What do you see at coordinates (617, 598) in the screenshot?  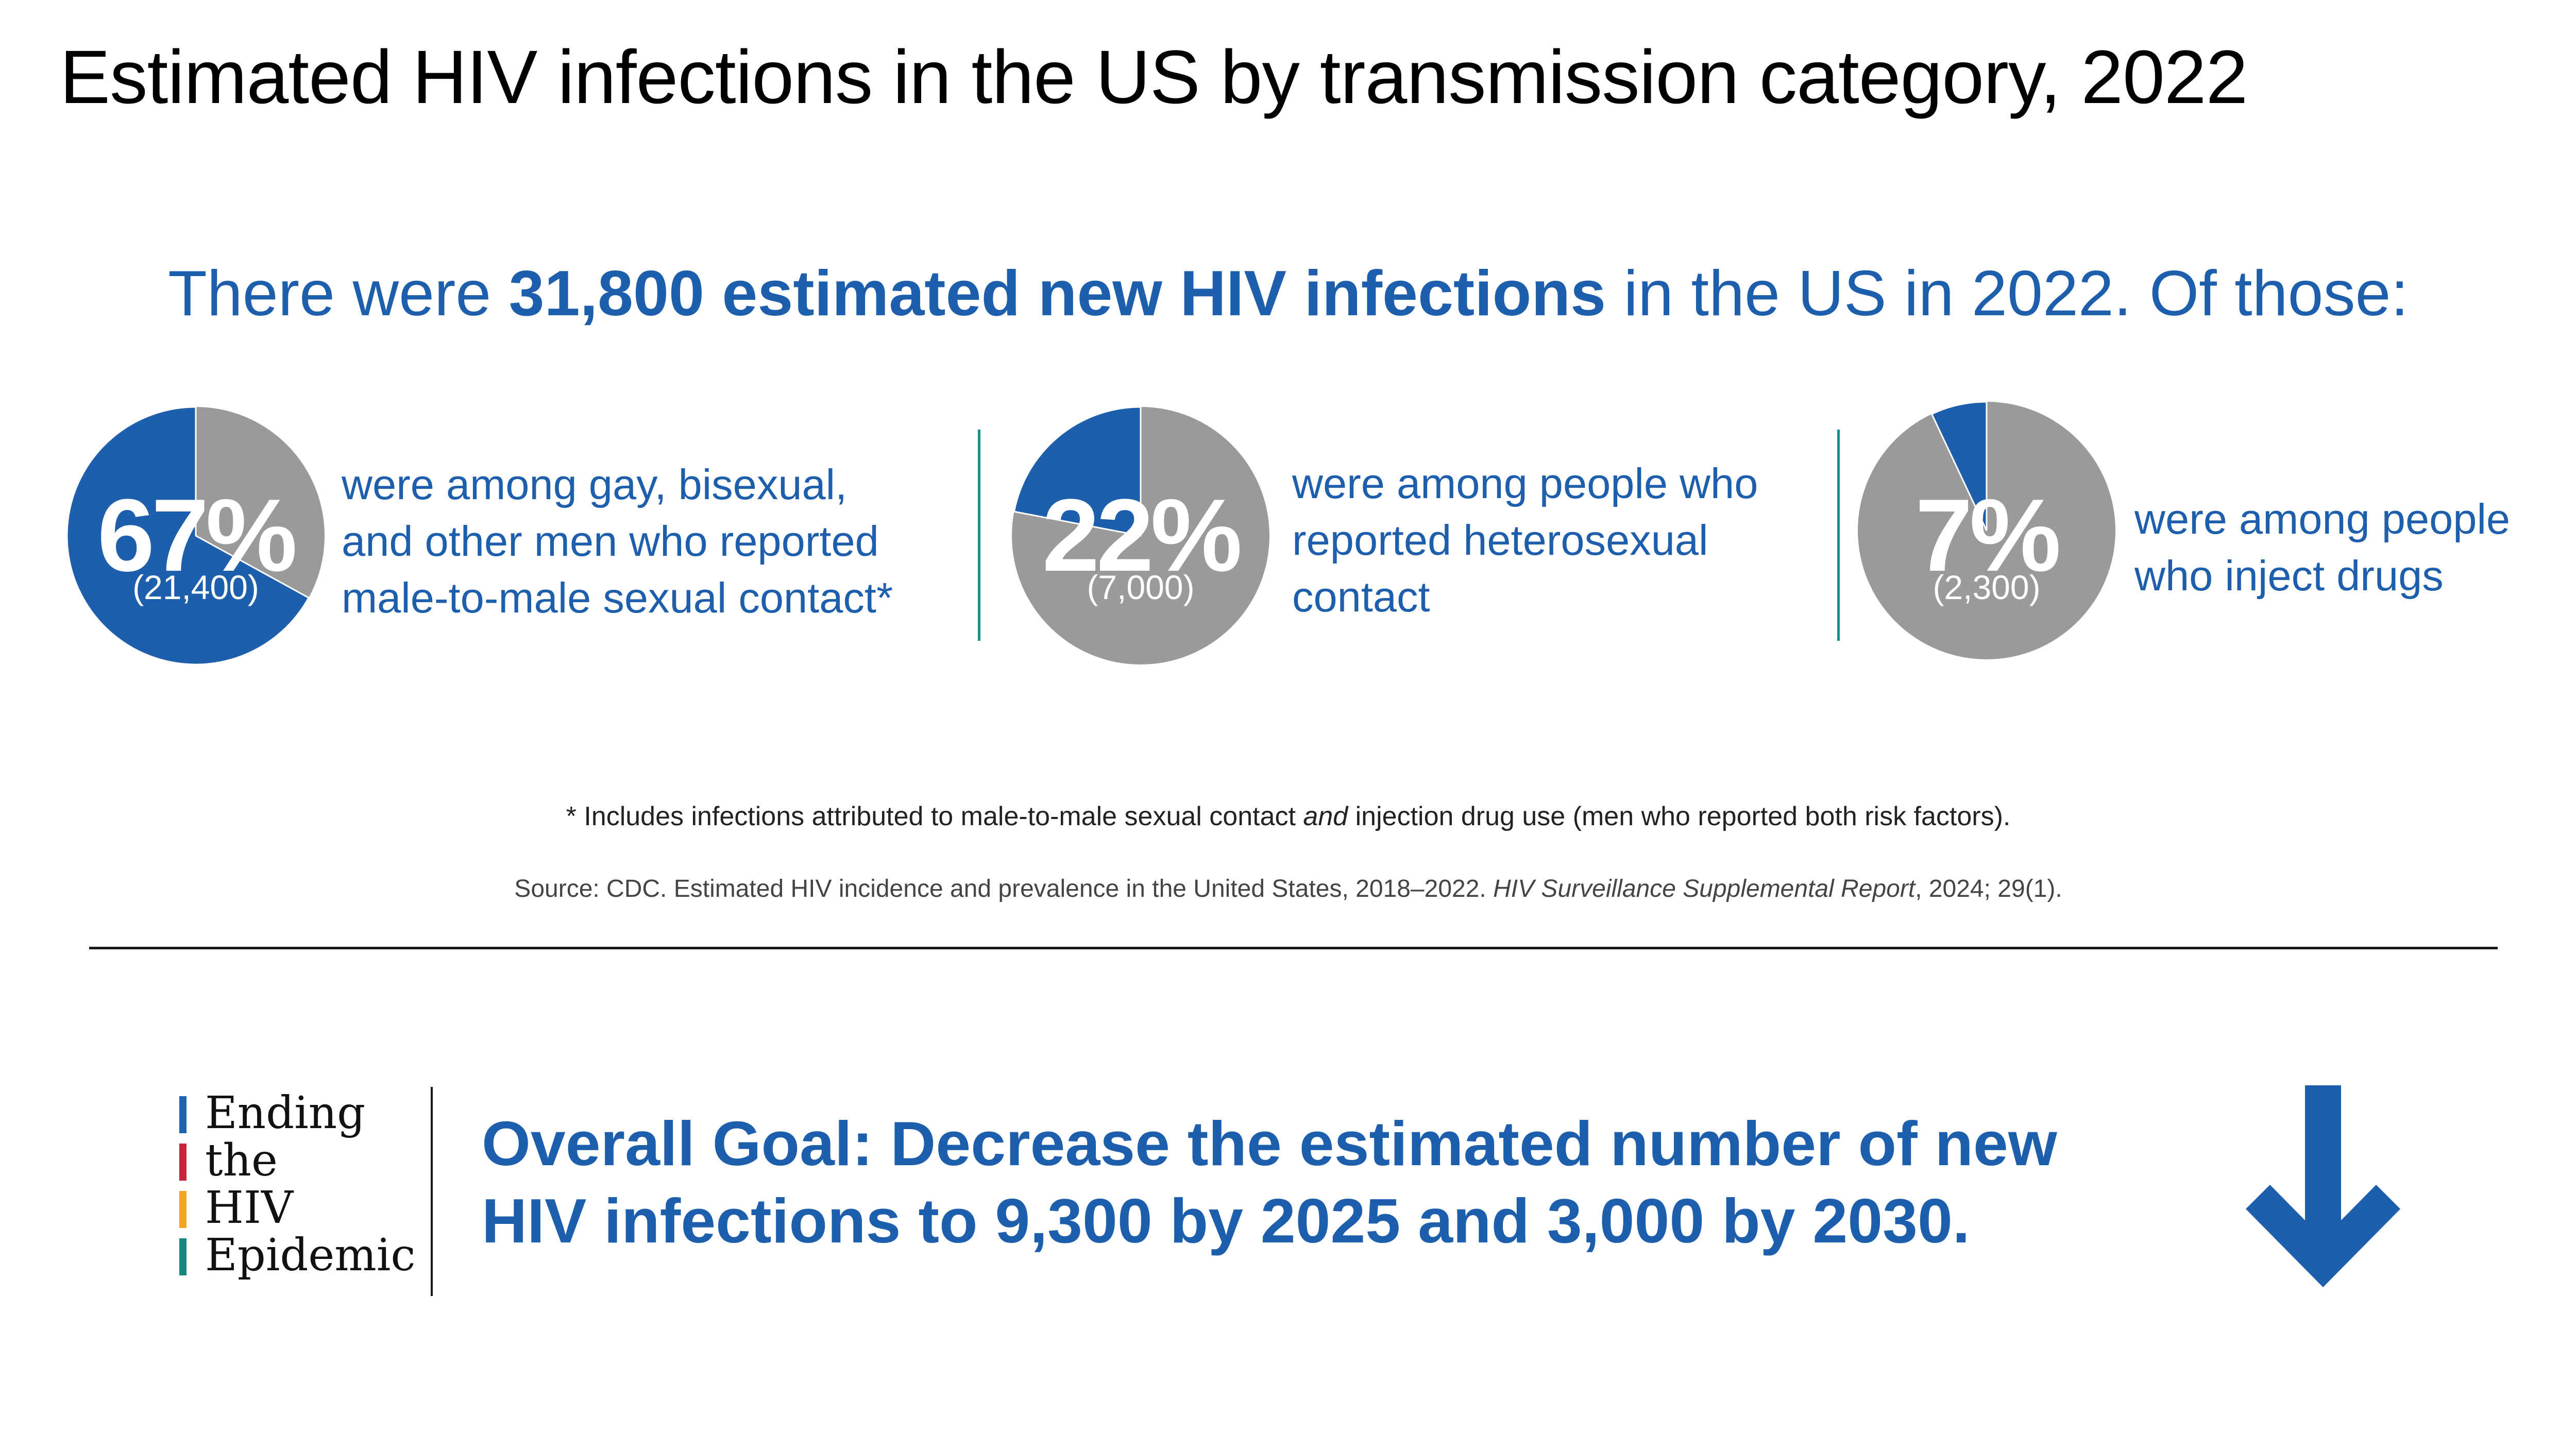 I see `description-line: male-to-male sexual contact*` at bounding box center [617, 598].